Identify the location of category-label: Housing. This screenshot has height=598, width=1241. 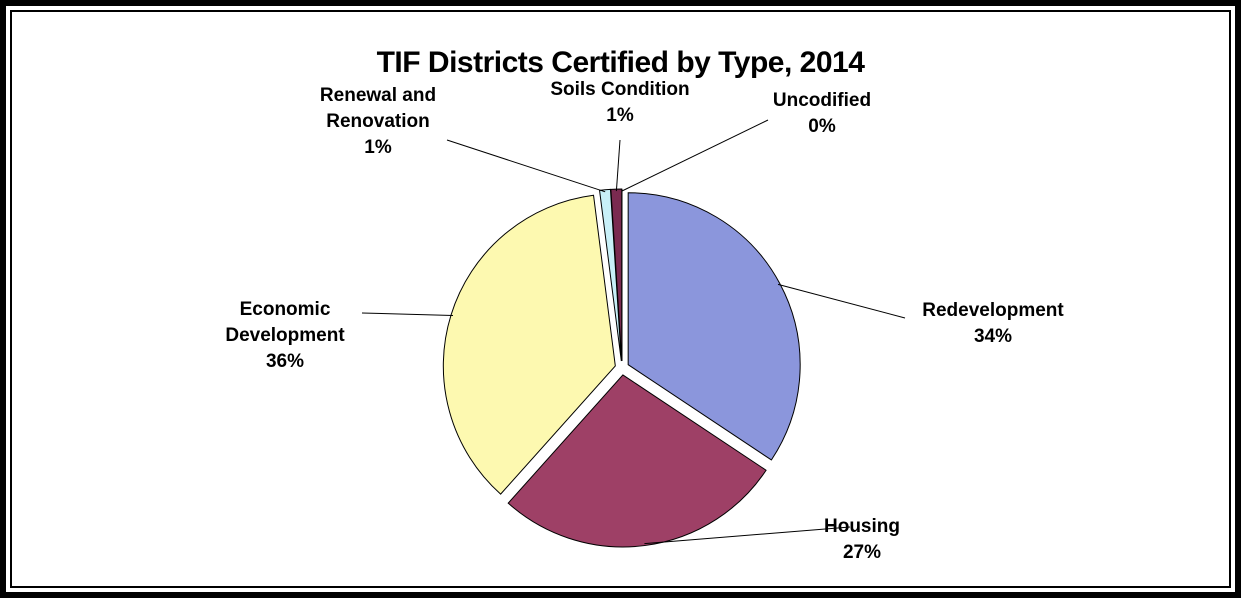
(862, 526).